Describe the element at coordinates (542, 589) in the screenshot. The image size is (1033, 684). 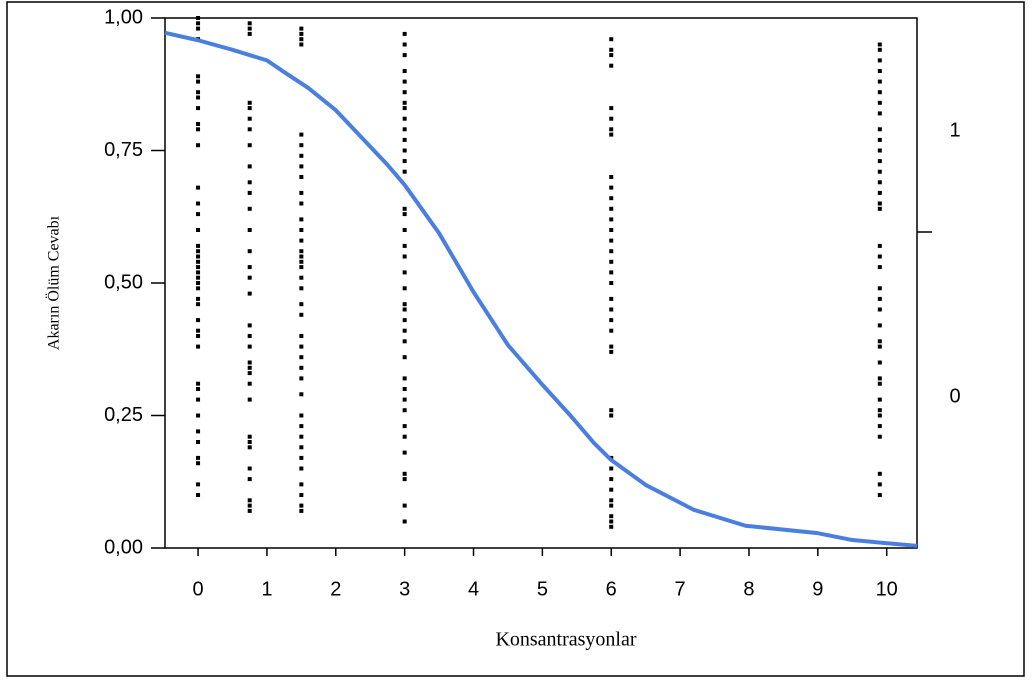
I see `x-tick-label: 5` at that location.